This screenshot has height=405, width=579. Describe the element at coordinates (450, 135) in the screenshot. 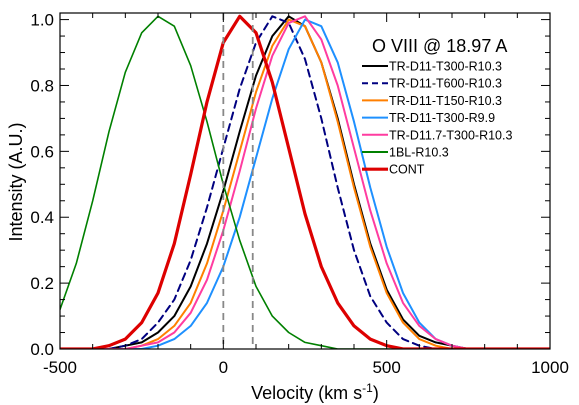

I see `legend-label-tr-d11-7-t300-r10-3: TR-D11.7-T300-R10.3` at that location.